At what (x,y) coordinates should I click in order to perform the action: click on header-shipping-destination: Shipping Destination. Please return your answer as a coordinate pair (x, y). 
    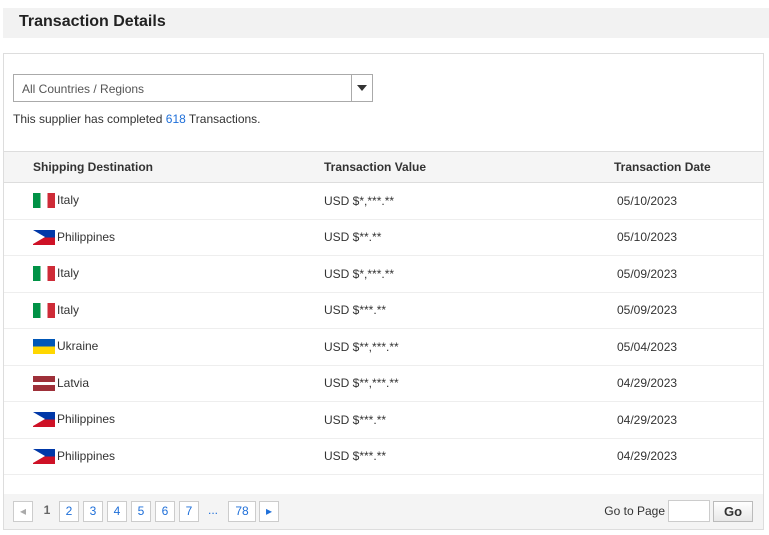
    Looking at the image, I should click on (164, 167).